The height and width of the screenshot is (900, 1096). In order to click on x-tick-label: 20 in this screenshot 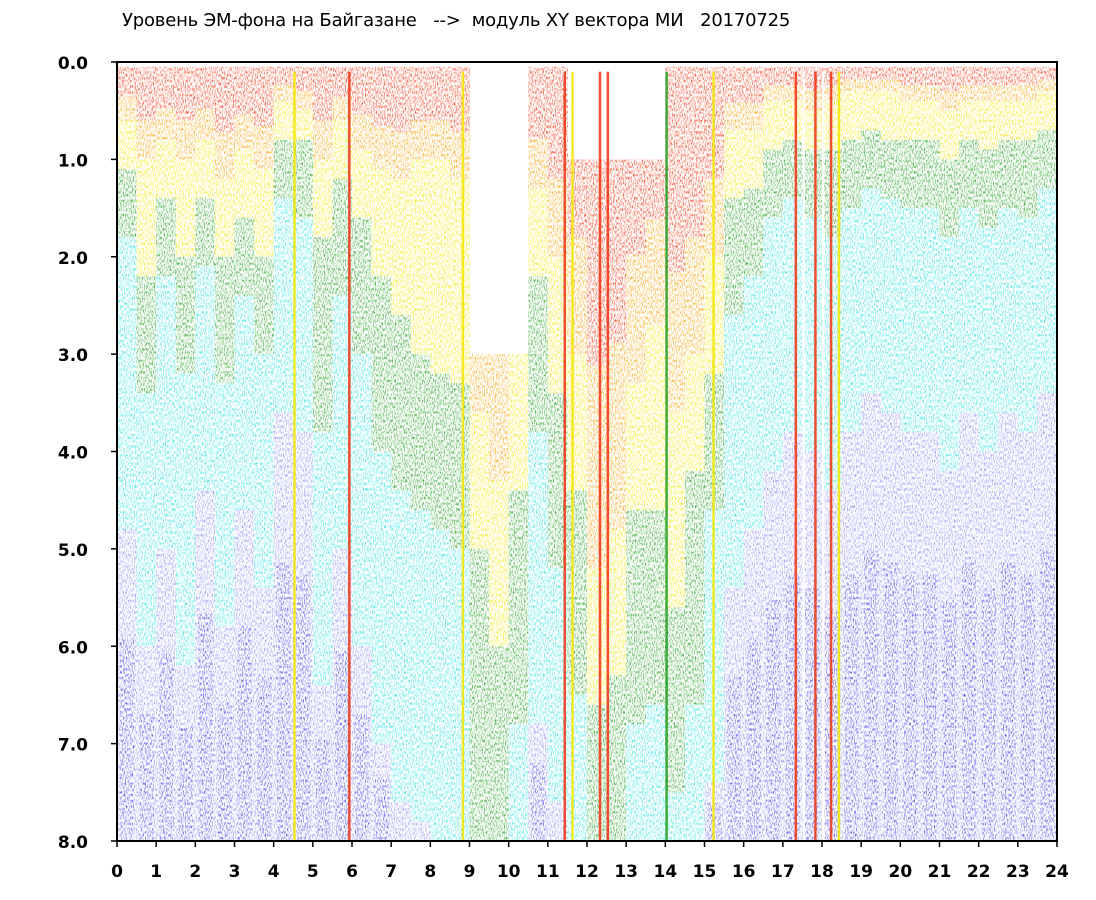, I will do `click(900, 872)`.